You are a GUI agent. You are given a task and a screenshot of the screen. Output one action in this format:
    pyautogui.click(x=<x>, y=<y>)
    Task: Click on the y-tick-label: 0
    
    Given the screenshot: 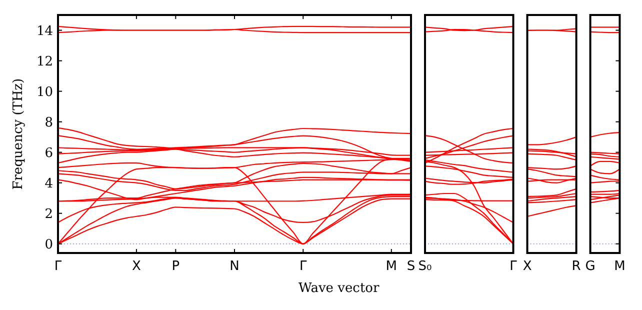 What is the action you would take?
    pyautogui.click(x=48, y=244)
    